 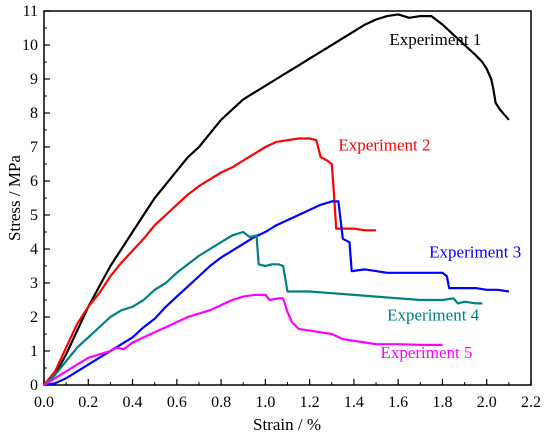 I want to click on x-tick-label: 1.0, so click(x=265, y=402).